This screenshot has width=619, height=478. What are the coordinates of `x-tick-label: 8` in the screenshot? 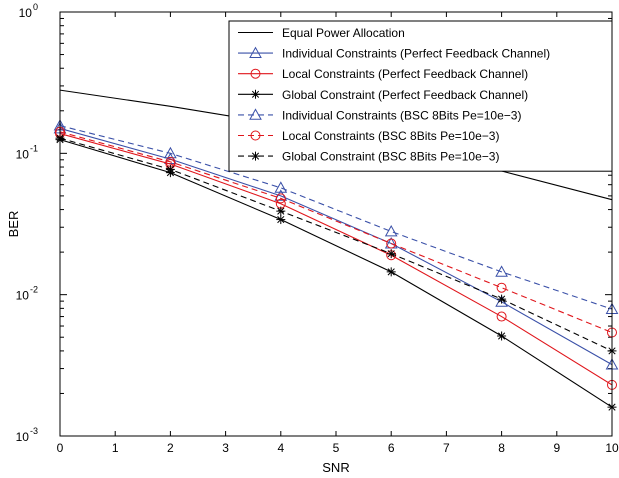 It's located at (501, 448).